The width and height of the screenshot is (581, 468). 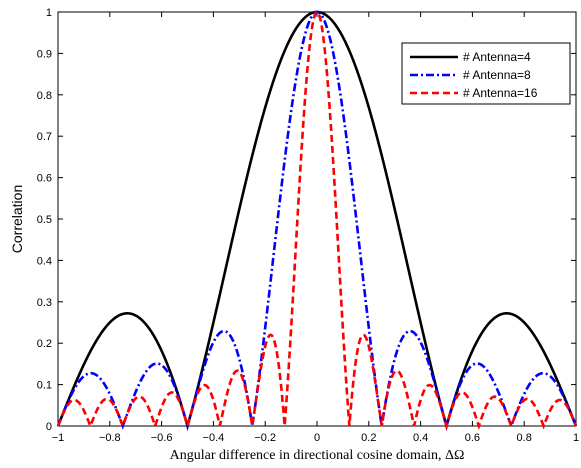 What do you see at coordinates (17, 219) in the screenshot?
I see `y-axis-label: Correlation` at bounding box center [17, 219].